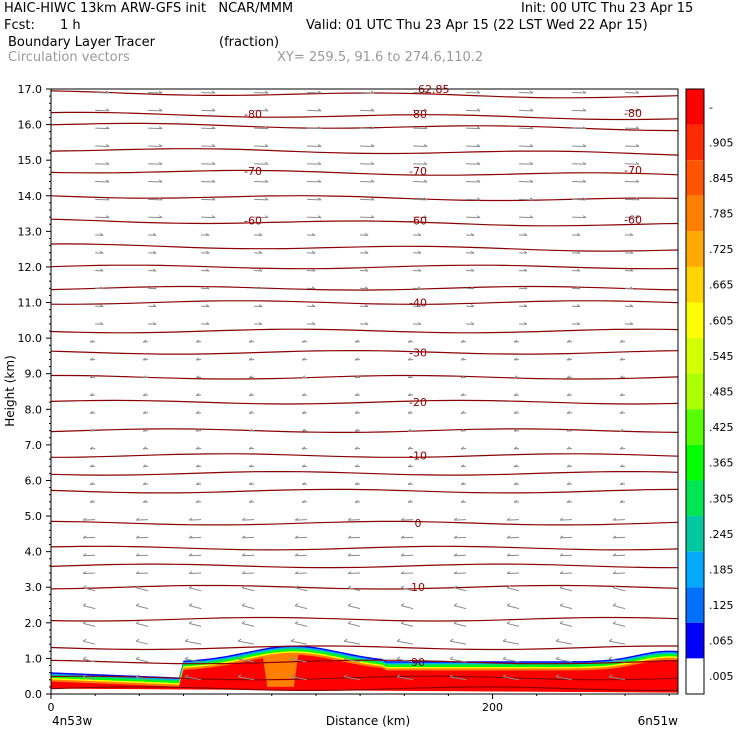 This screenshot has height=740, width=740. What do you see at coordinates (30, 125) in the screenshot?
I see `y-tick-label: 16.0` at bounding box center [30, 125].